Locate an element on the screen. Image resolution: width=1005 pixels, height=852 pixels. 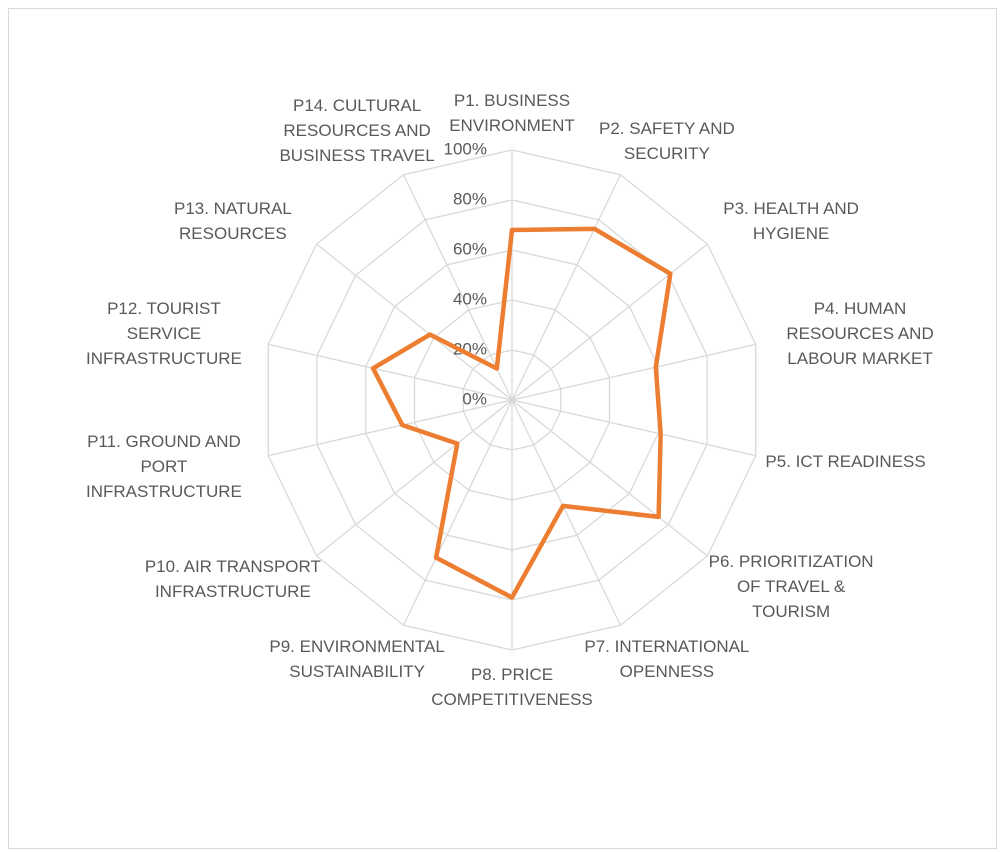
category-label: P6. PRIORITIZATION OF TRAVEL & TOURISM is located at coordinates (791, 587).